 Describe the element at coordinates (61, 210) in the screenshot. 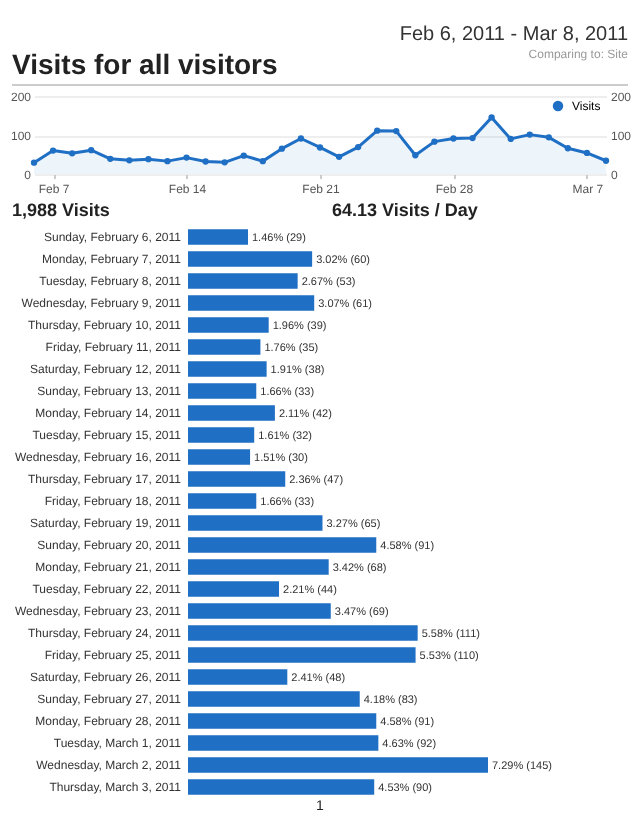

I see `text: 1,988 Visits` at that location.